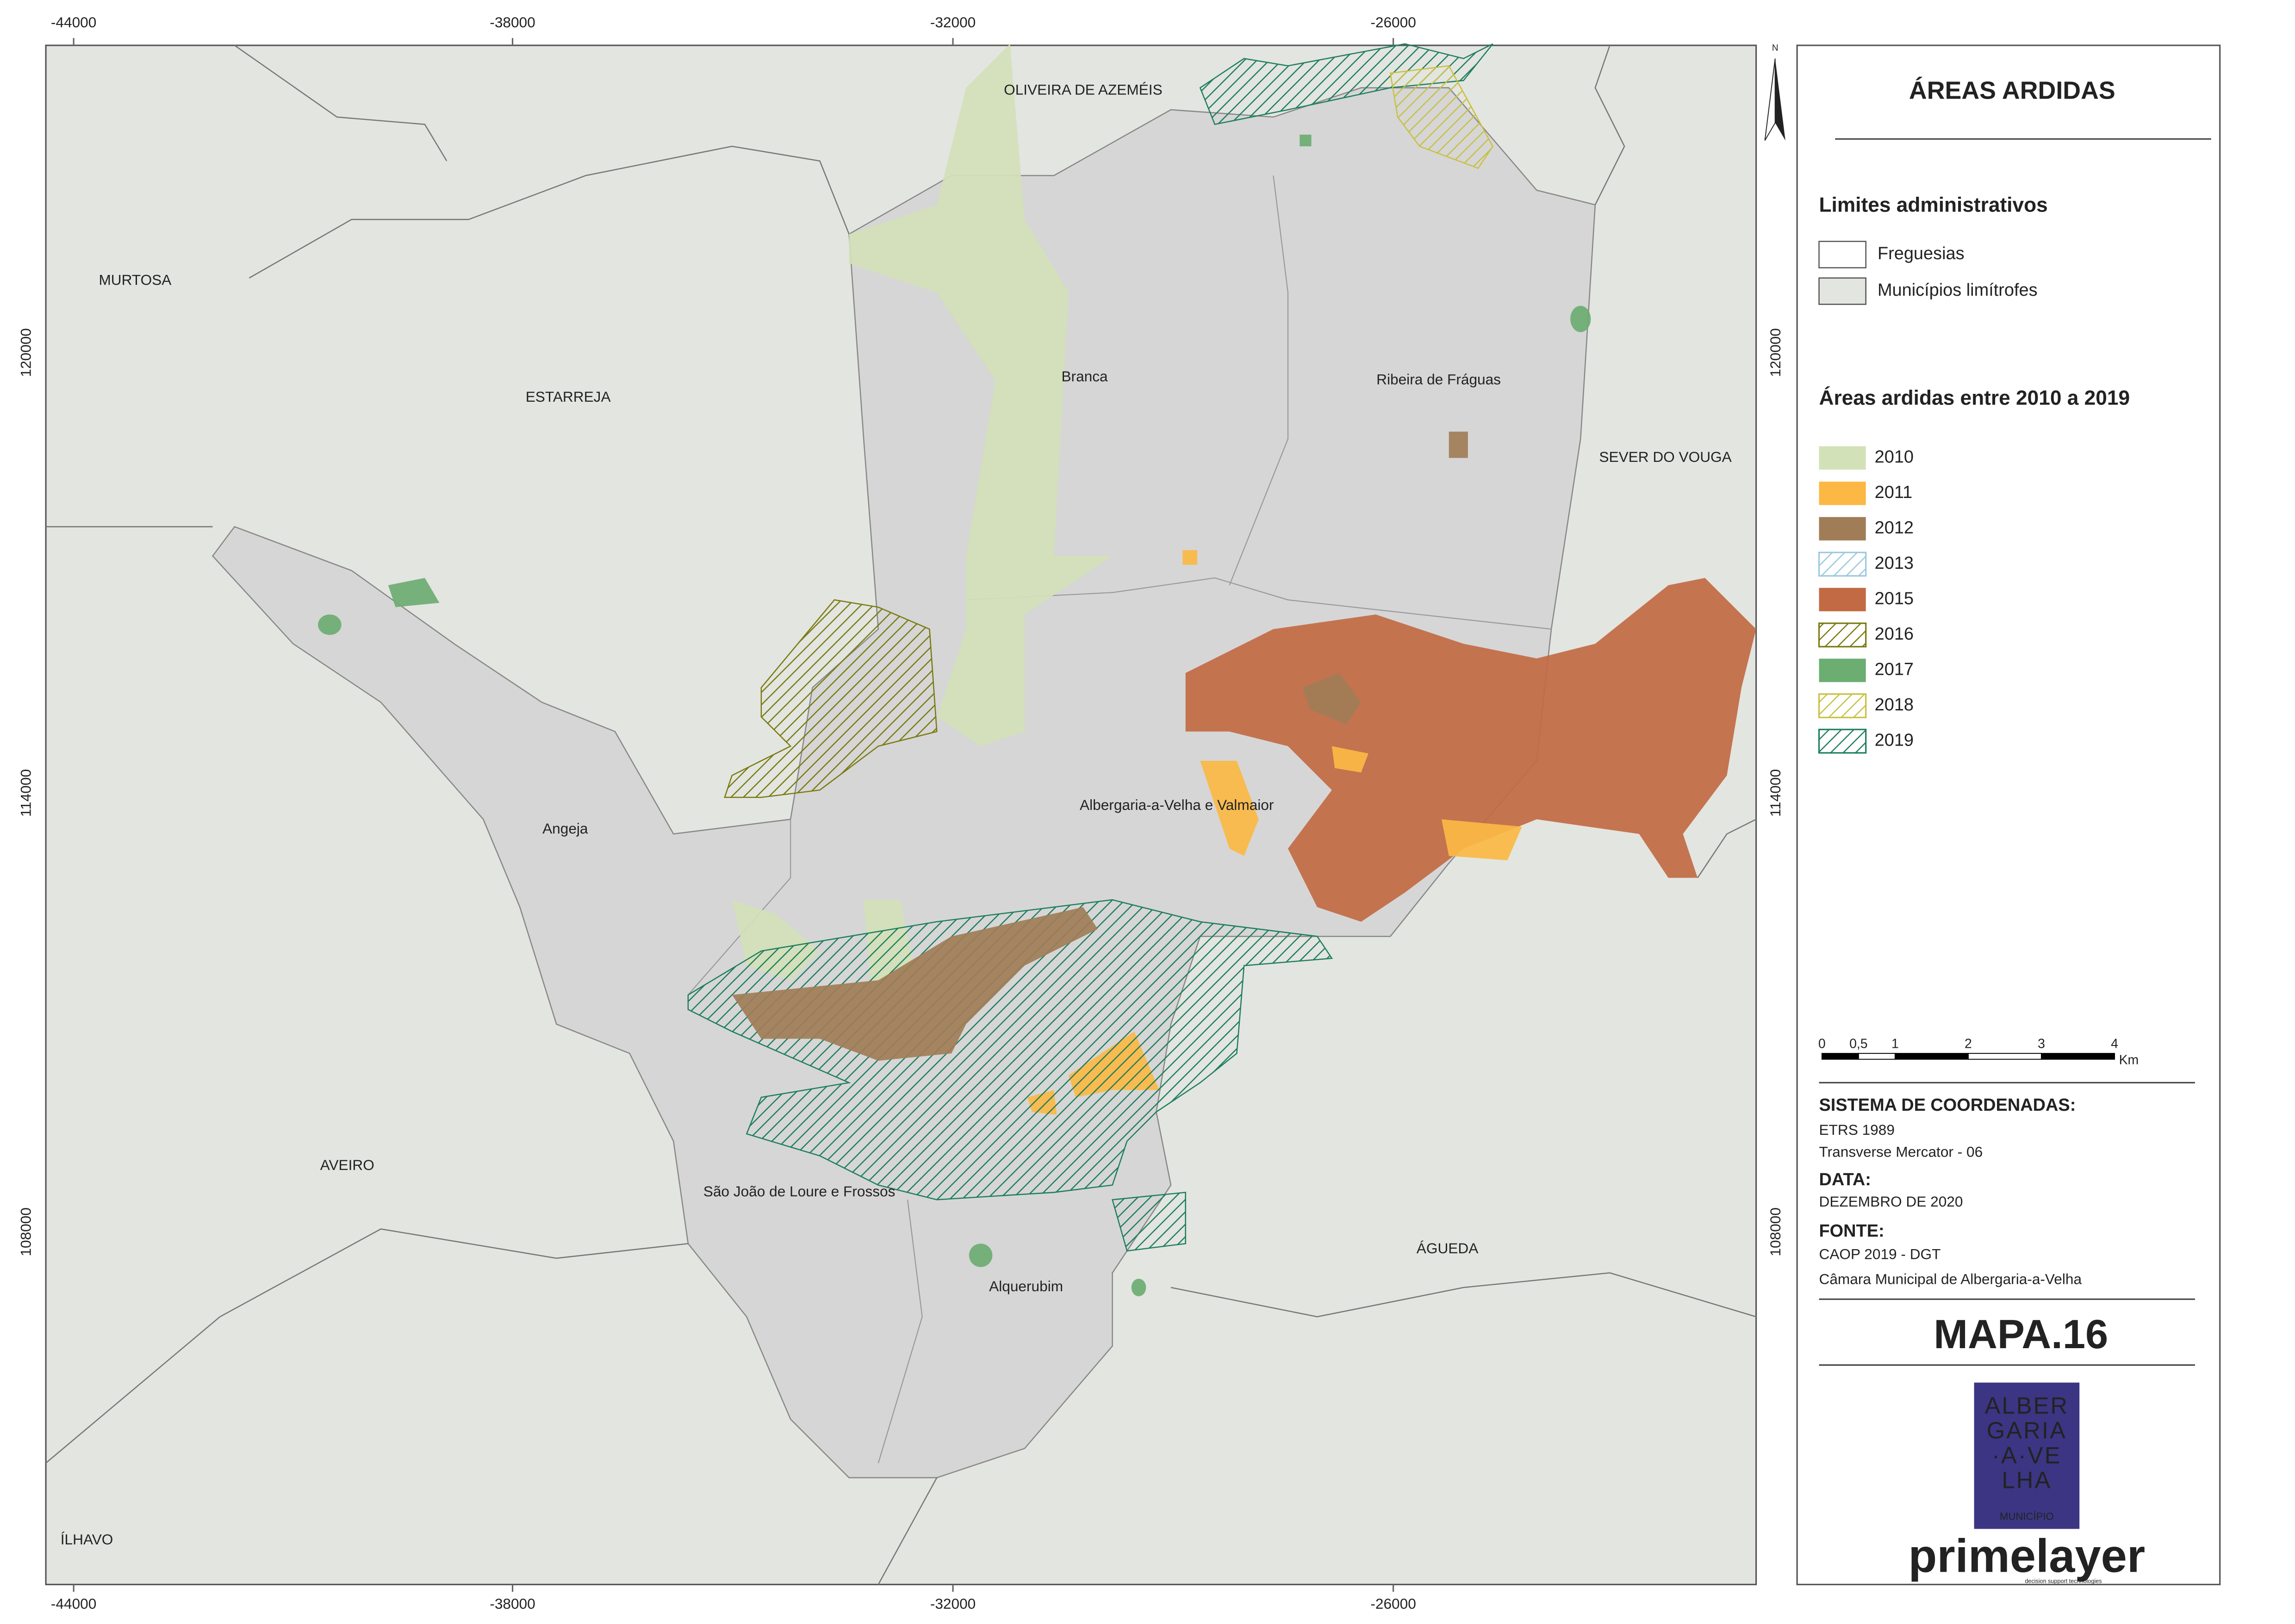  Describe the element at coordinates (1852, 1231) in the screenshot. I see `info-heading: FONTE:` at that location.